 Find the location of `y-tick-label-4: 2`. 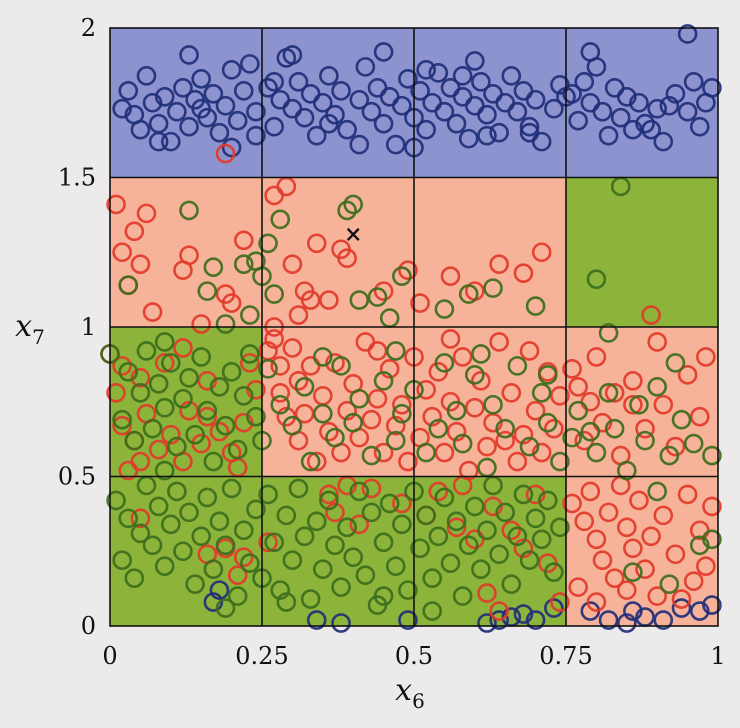

y-tick-label-4: 2 is located at coordinates (88, 28).